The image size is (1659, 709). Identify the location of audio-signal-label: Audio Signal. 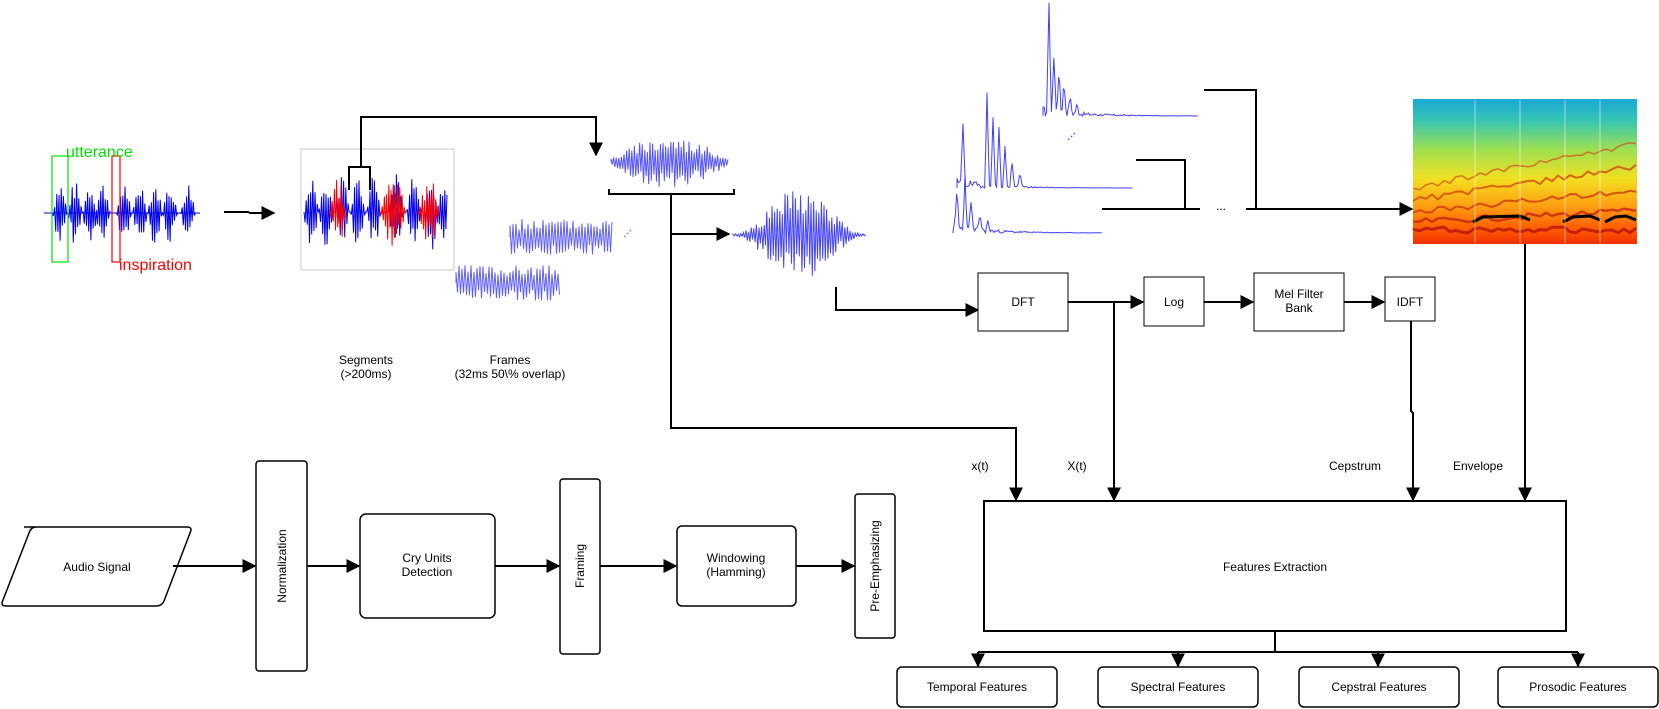
(96, 567).